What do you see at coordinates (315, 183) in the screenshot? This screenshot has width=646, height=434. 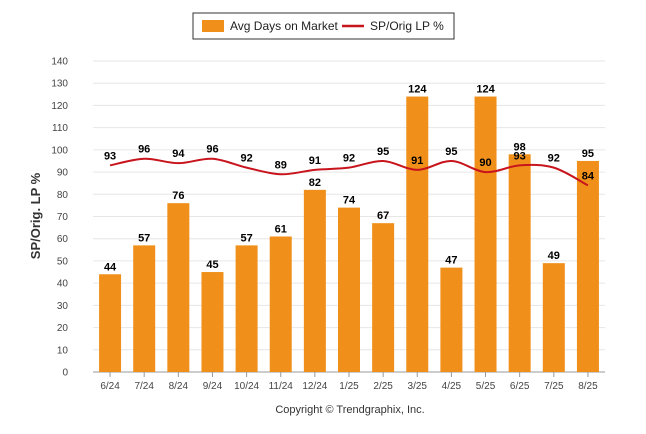 I see `bar-value-label: 82` at bounding box center [315, 183].